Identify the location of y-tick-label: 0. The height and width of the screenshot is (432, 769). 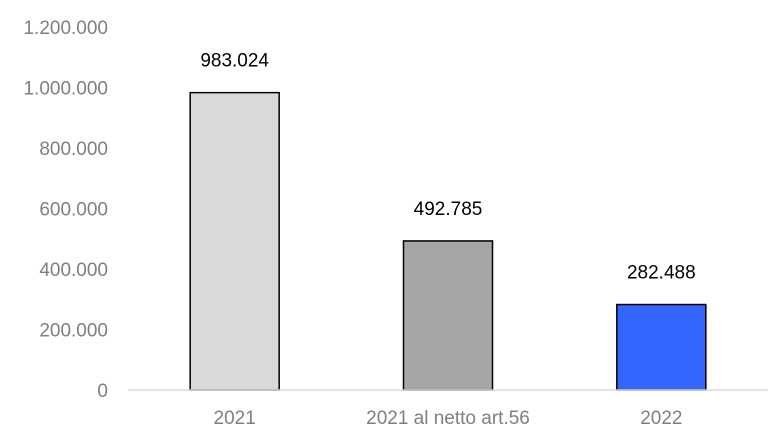
(102, 391).